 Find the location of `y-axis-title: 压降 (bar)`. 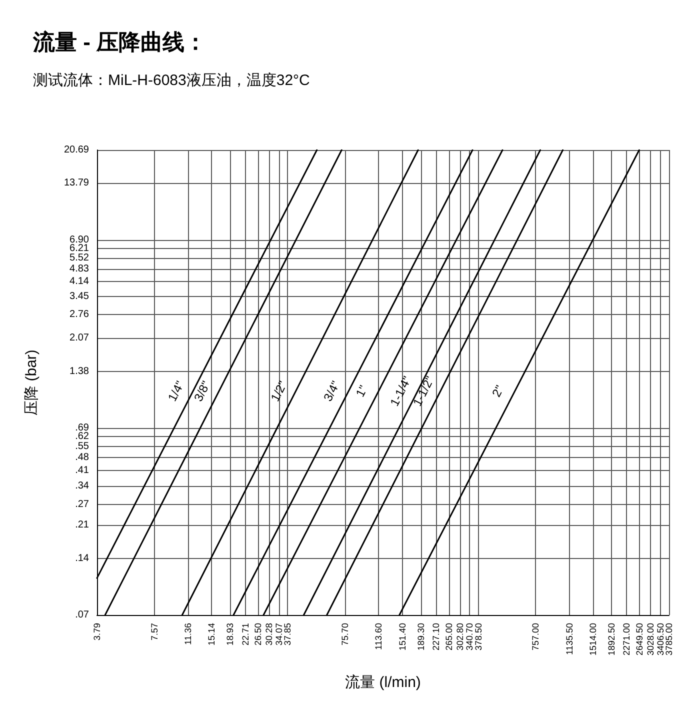

y-axis-title: 压降 (bar) is located at coordinates (31, 383).